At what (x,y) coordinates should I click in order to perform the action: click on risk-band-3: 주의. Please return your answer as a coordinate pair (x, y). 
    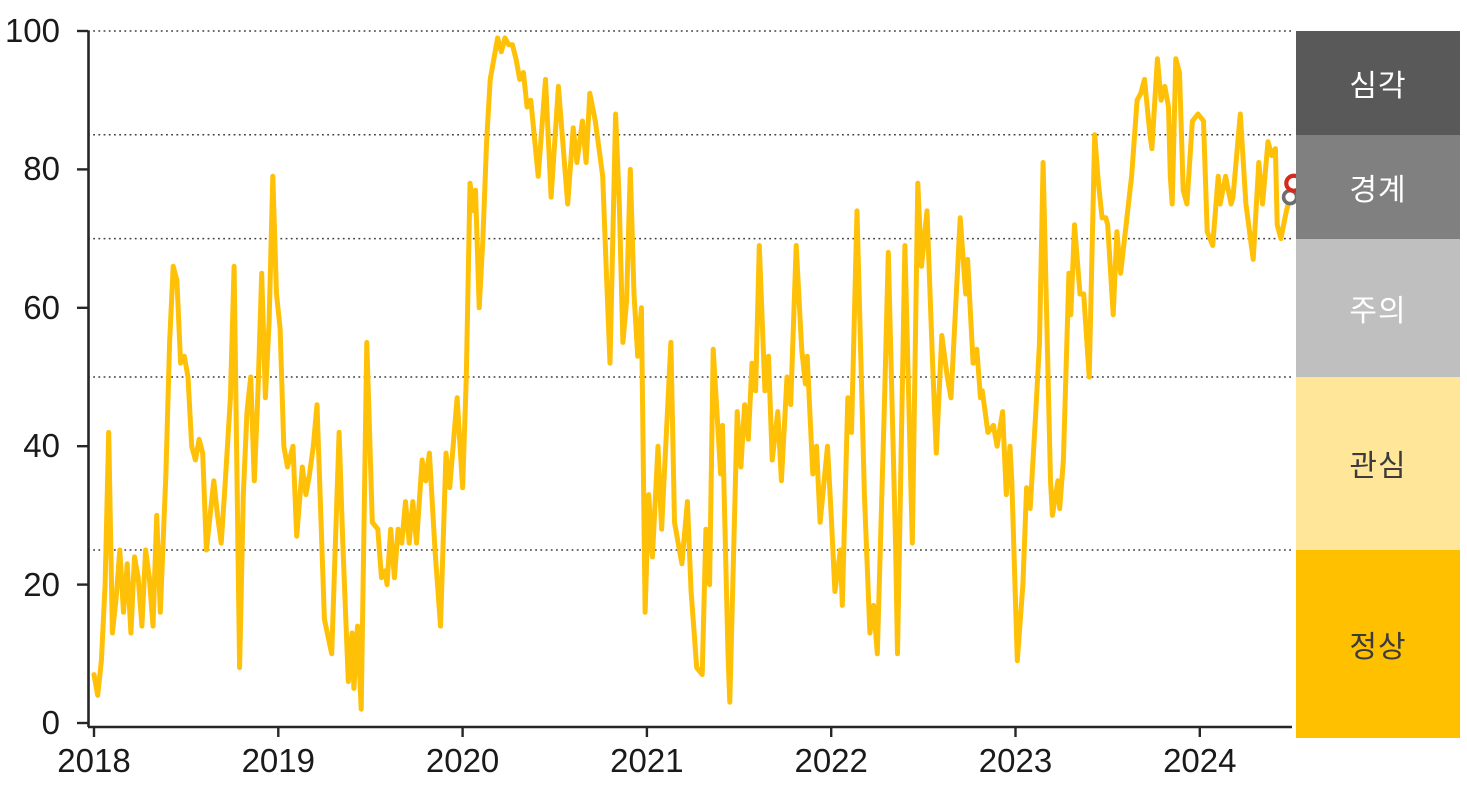
    Looking at the image, I should click on (1378, 307).